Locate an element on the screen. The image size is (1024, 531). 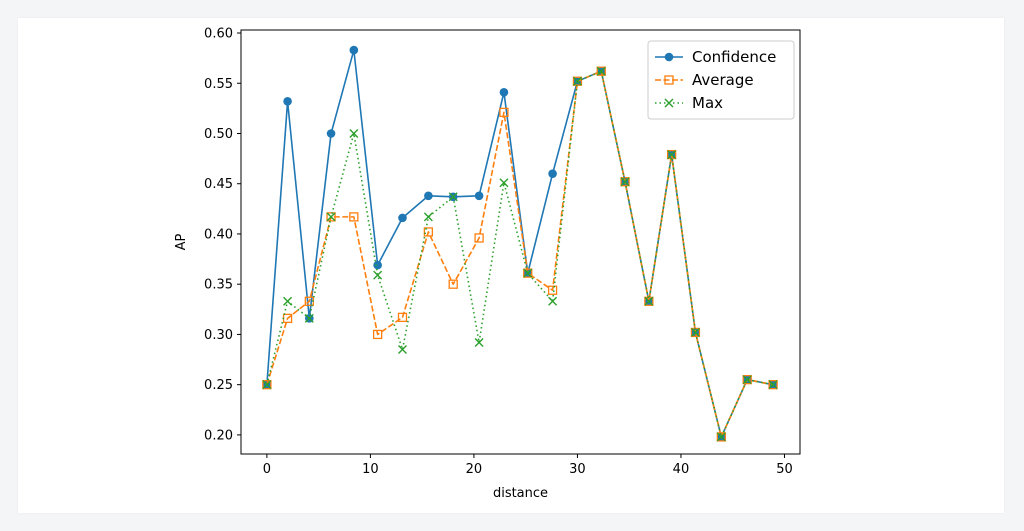
x-tick-label: 0 is located at coordinates (267, 469).